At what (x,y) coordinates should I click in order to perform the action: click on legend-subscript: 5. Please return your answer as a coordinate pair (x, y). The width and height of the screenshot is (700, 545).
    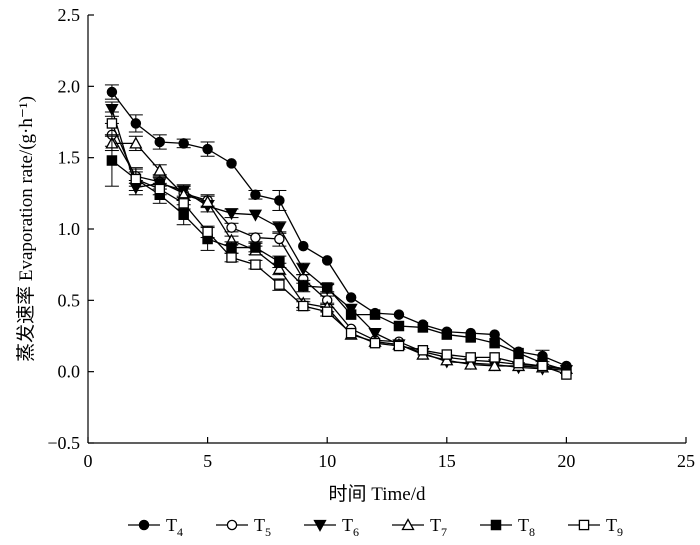
    Looking at the image, I should click on (268, 532).